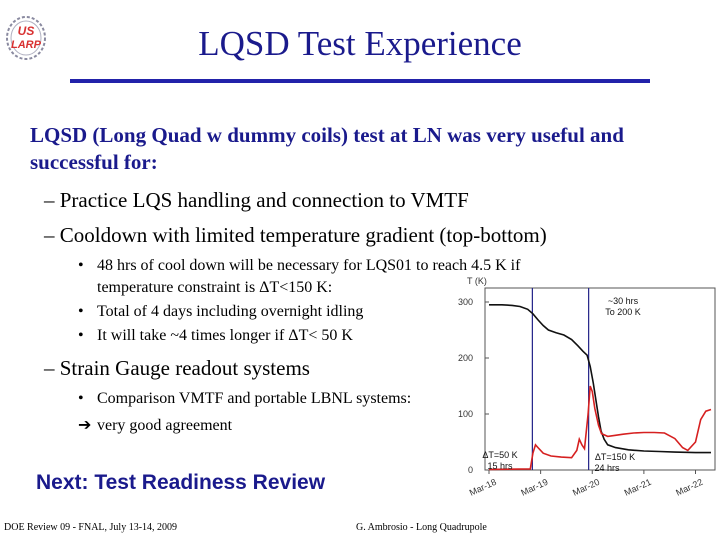 This screenshot has height=540, width=720. What do you see at coordinates (623, 312) in the screenshot?
I see `annotation-30hrs-line2: To 200 K` at bounding box center [623, 312].